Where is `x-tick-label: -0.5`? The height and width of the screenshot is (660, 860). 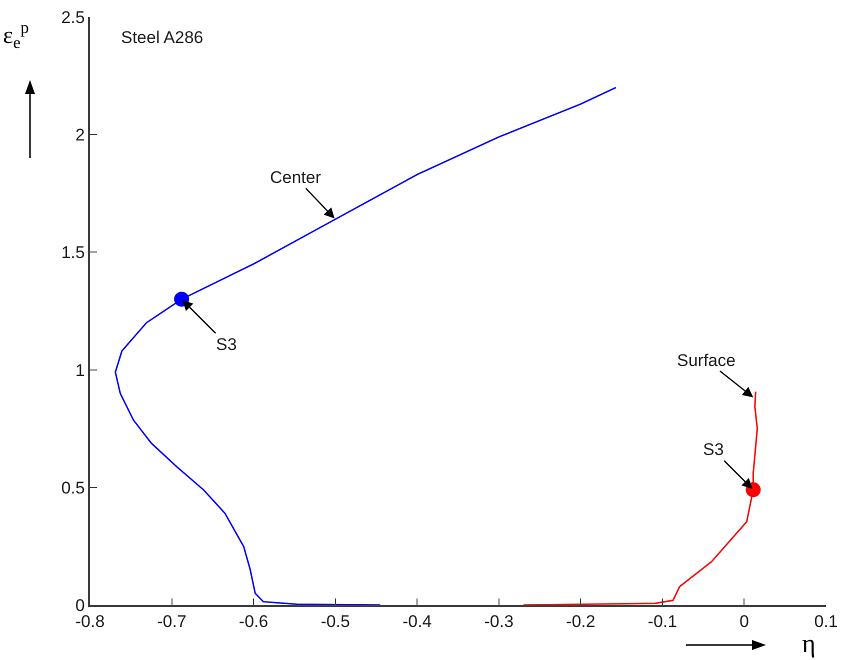
x-tick-label: -0.5 is located at coordinates (335, 622).